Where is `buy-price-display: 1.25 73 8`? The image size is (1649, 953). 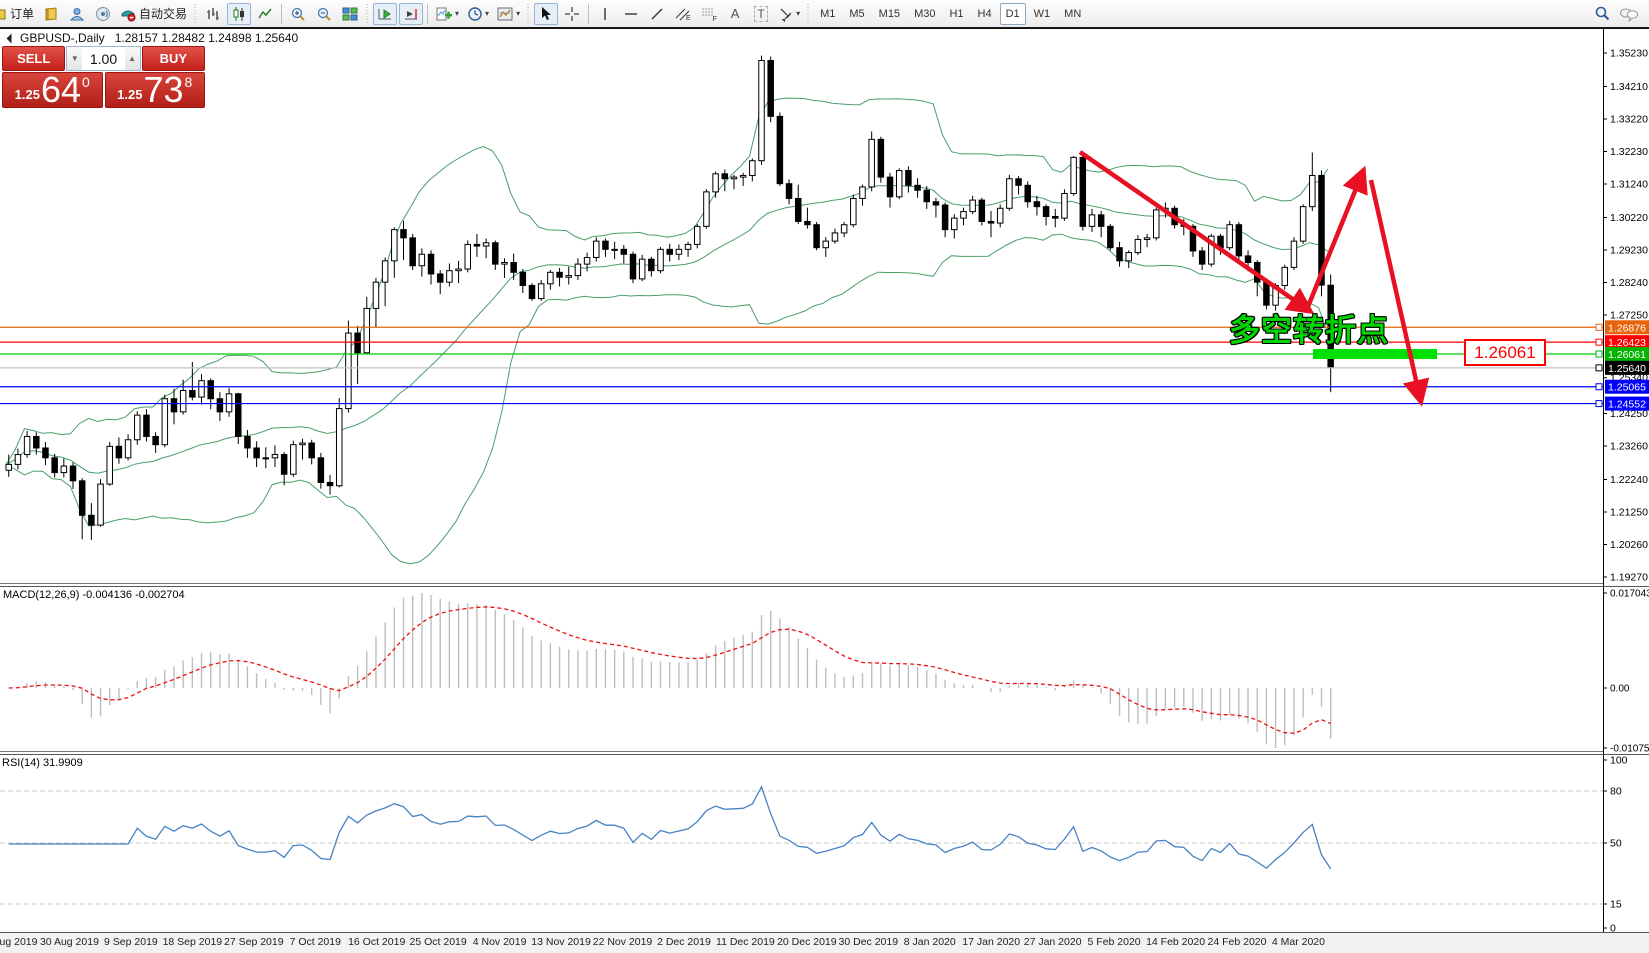
buy-price-display: 1.25 73 8 is located at coordinates (154, 90).